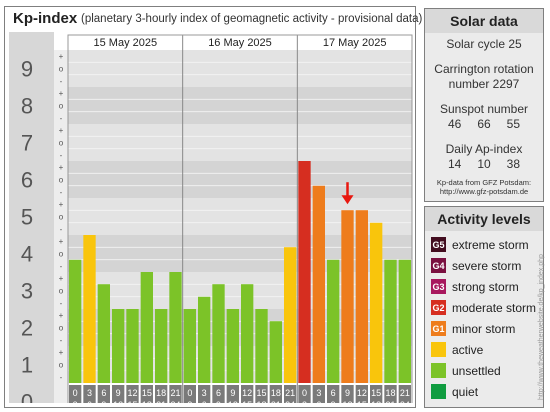  I want to click on legend-label: minor storm, so click(484, 328).